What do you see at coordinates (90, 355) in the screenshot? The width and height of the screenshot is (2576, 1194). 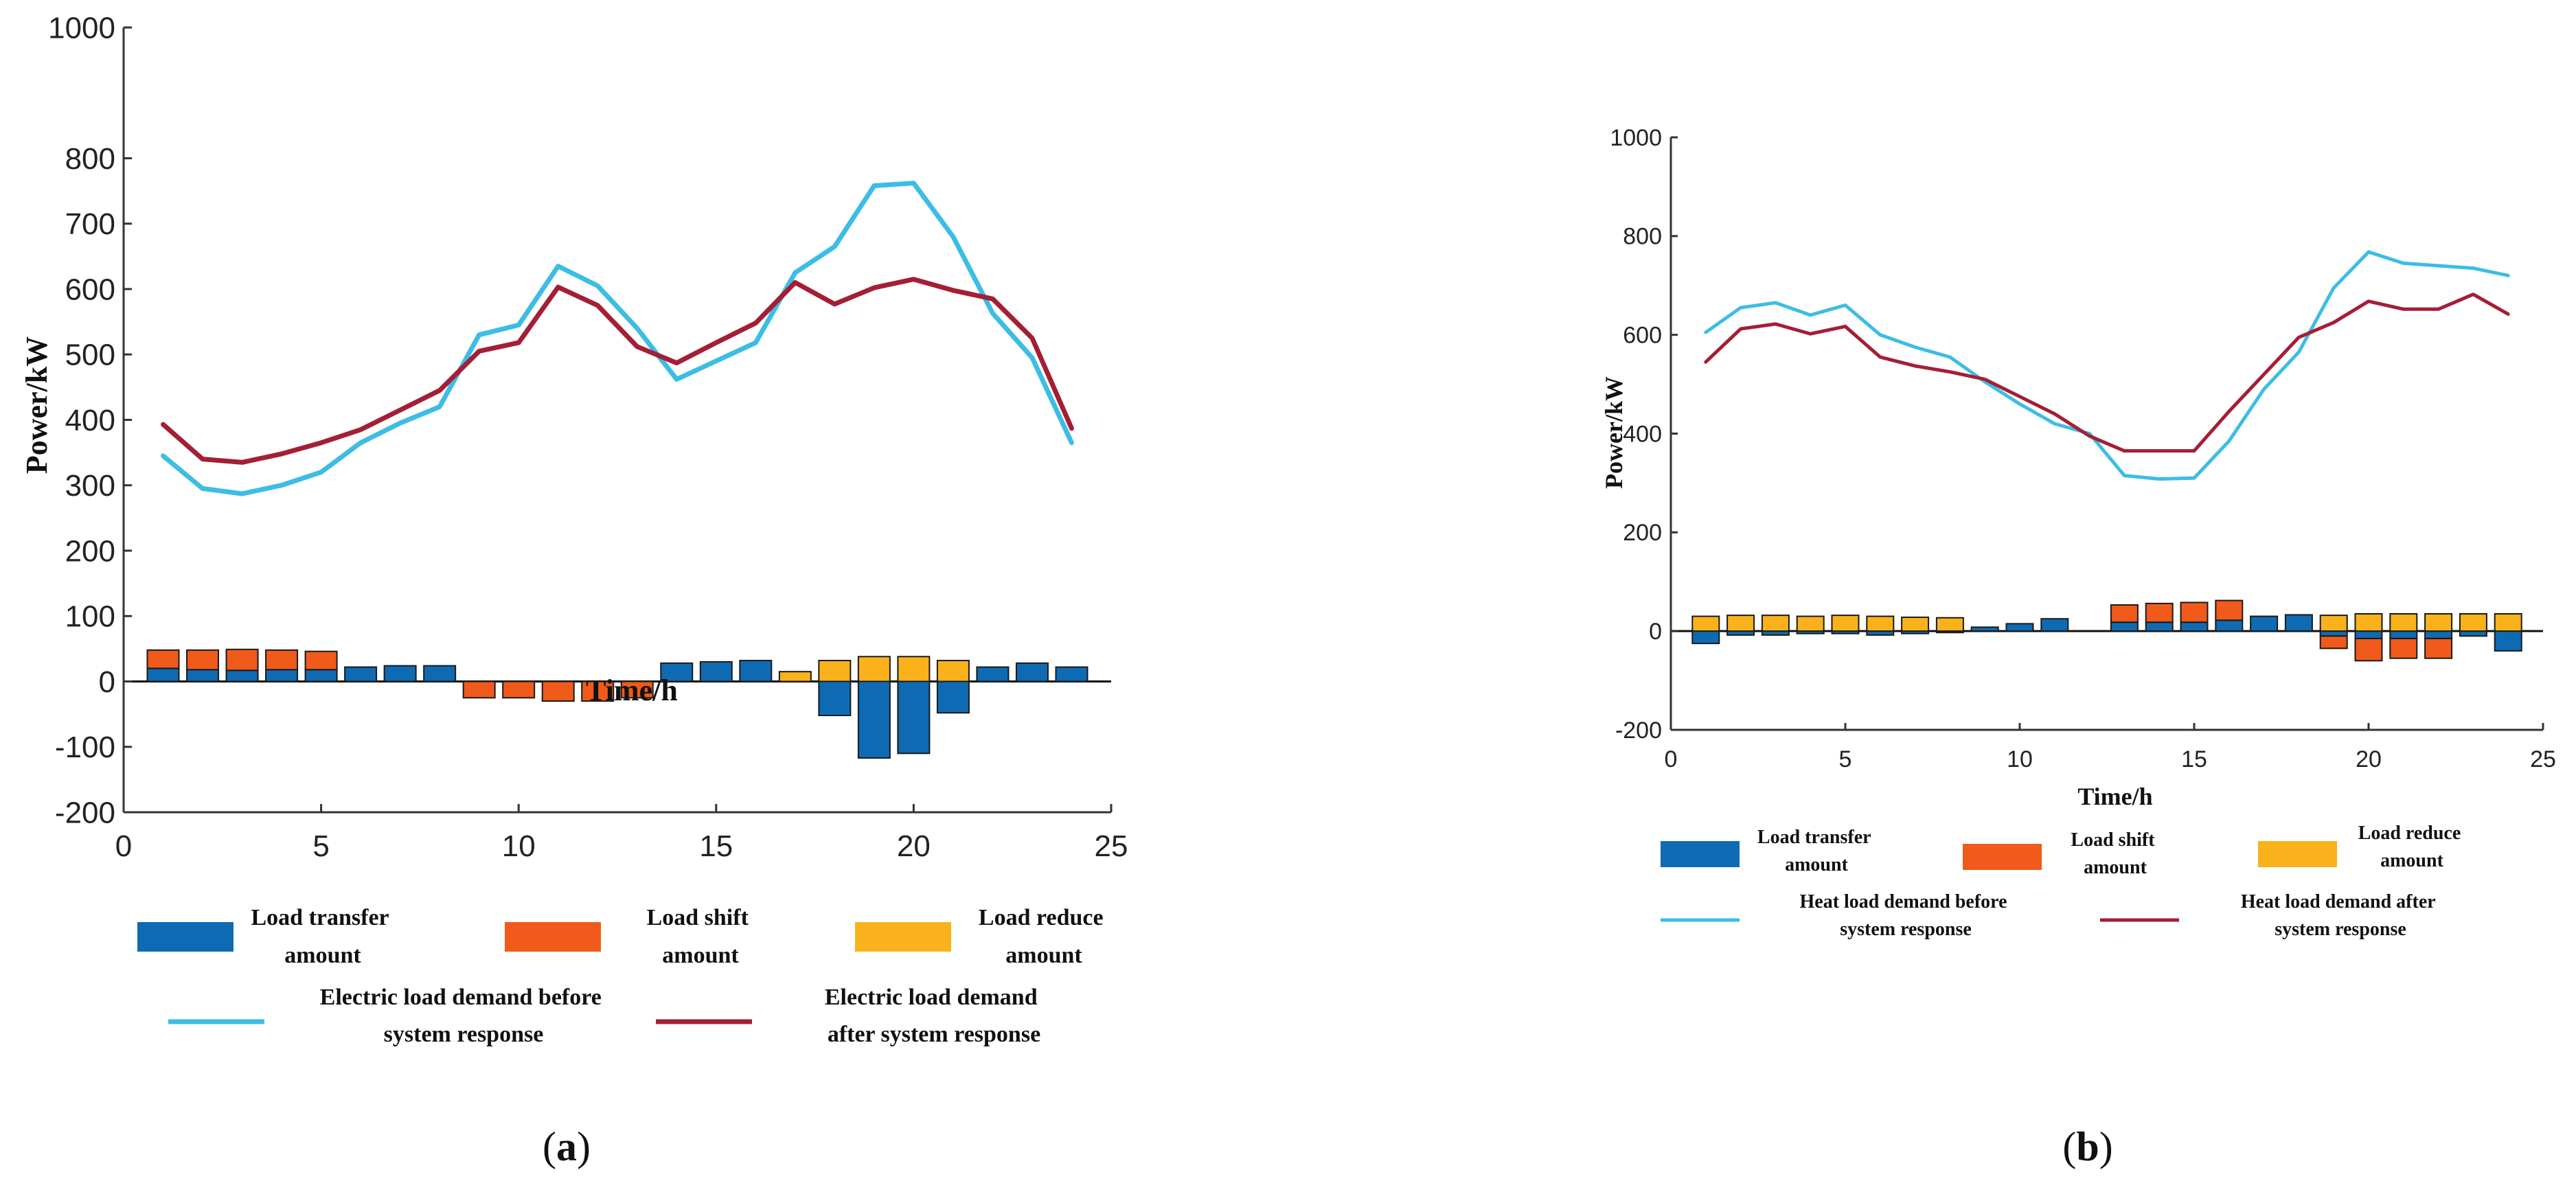 I see `y-tick-label: 500` at bounding box center [90, 355].